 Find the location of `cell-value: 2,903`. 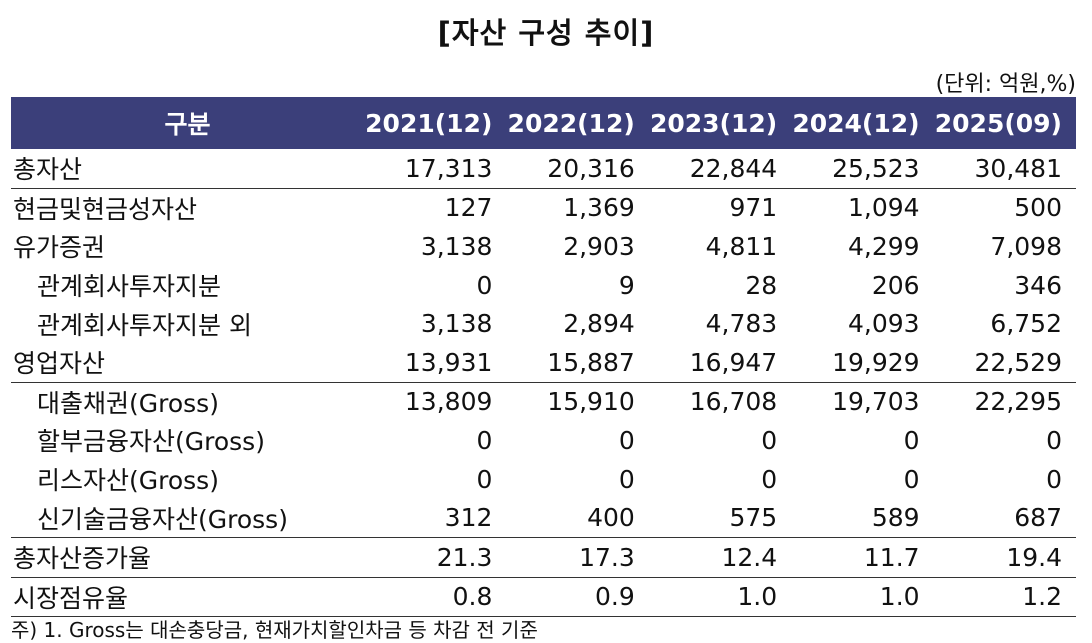

cell-value: 2,903 is located at coordinates (599, 246).